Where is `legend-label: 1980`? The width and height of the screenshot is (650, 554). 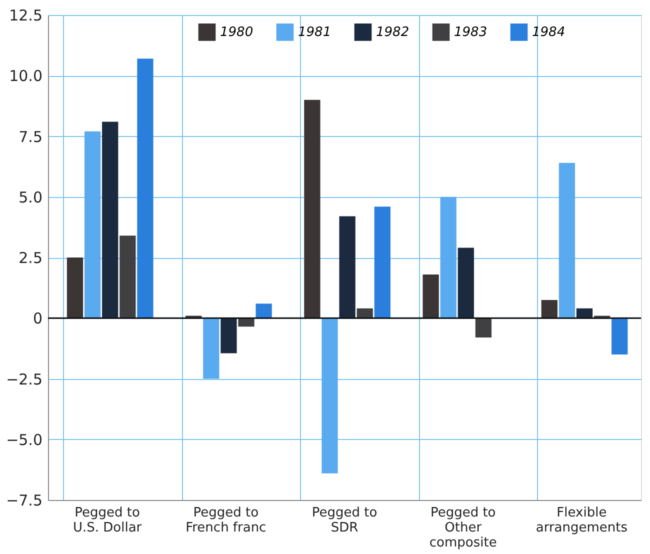
legend-label: 1980 is located at coordinates (237, 32).